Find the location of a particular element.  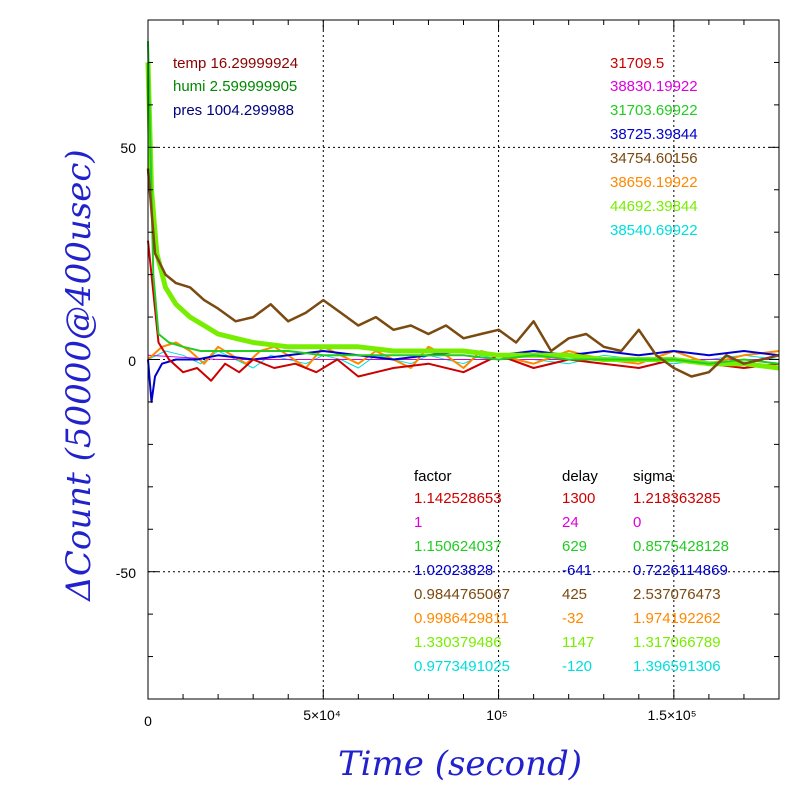

table-row: 0.9773491025 -120 1.396591306 is located at coordinates (567, 666).